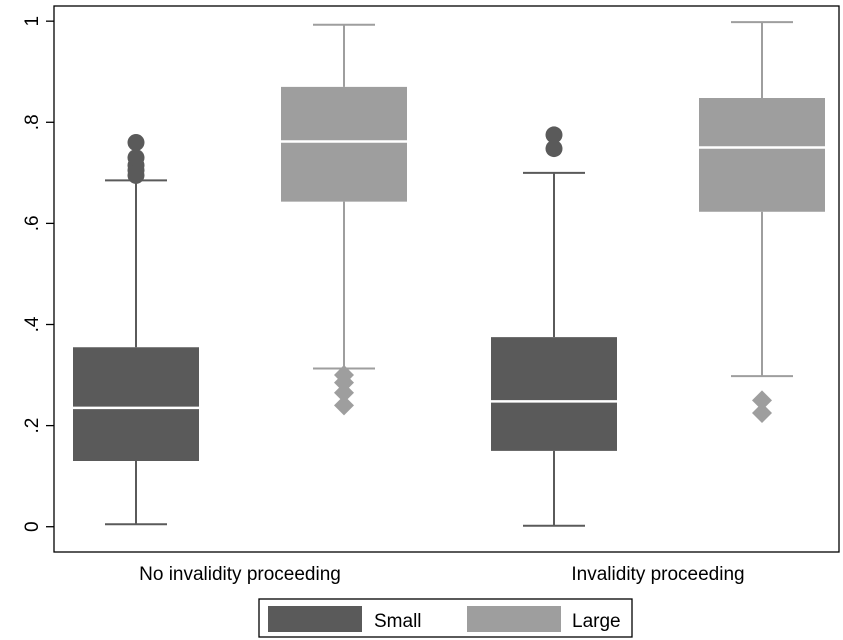  What do you see at coordinates (398, 621) in the screenshot?
I see `legend-label-small: Small` at bounding box center [398, 621].